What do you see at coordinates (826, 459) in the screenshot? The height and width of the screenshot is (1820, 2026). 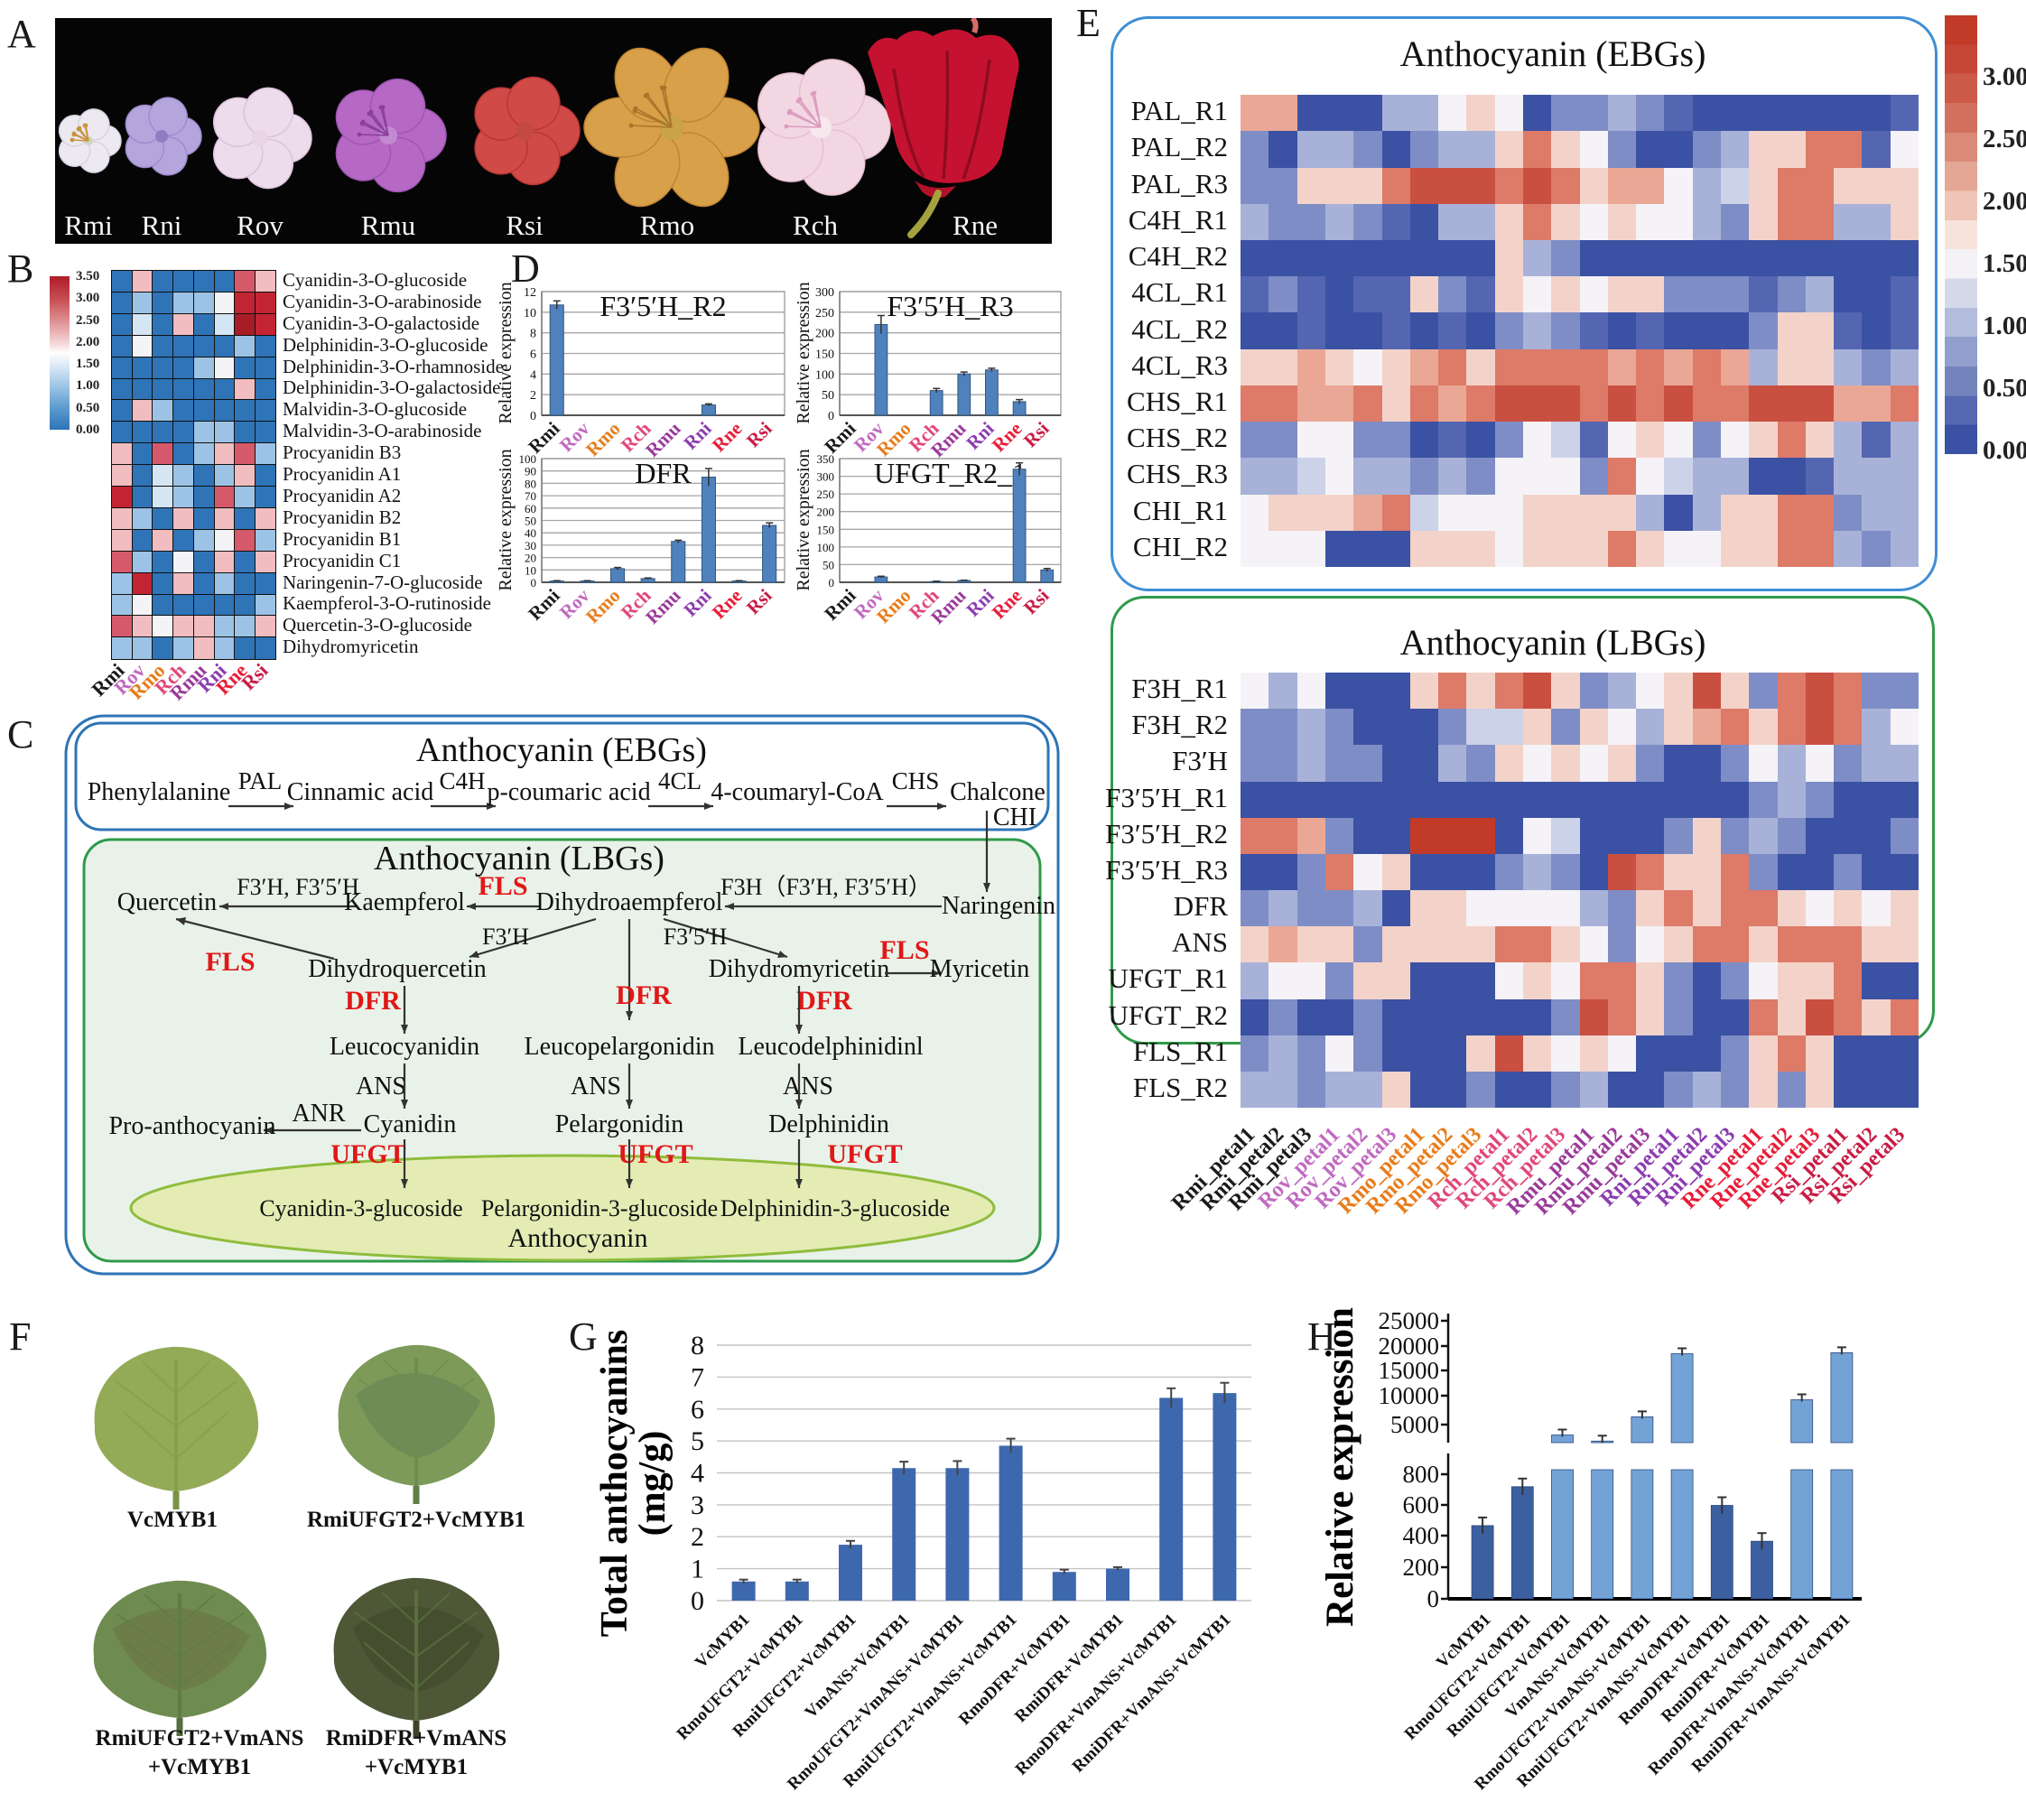 I see `svg-text: 350` at bounding box center [826, 459].